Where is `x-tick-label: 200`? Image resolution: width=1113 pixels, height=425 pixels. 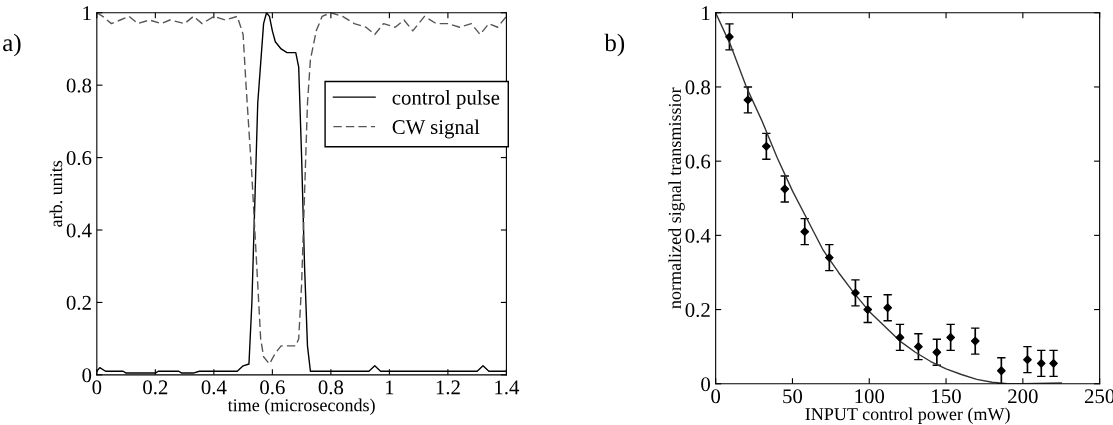 x-tick-label: 200 is located at coordinates (1023, 396).